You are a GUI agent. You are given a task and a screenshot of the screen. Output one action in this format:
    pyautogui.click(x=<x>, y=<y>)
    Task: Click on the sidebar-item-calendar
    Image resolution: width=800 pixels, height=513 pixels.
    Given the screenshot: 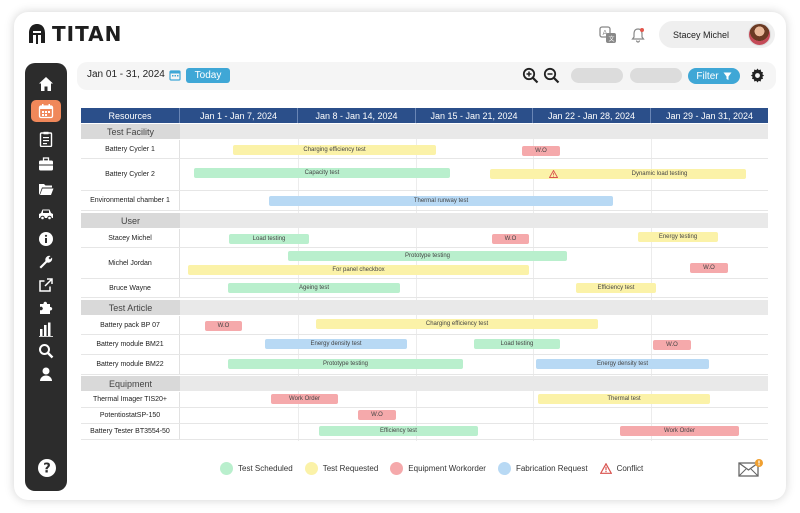 What is the action you would take?
    pyautogui.click(x=46, y=111)
    